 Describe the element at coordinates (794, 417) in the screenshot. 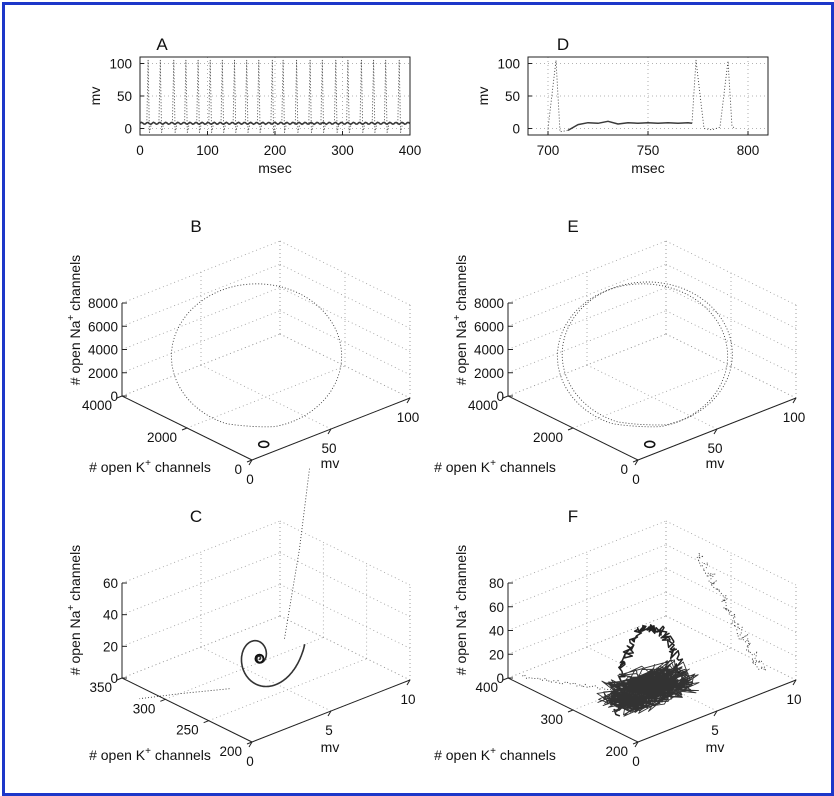

I see `x-tick-label: 100` at that location.